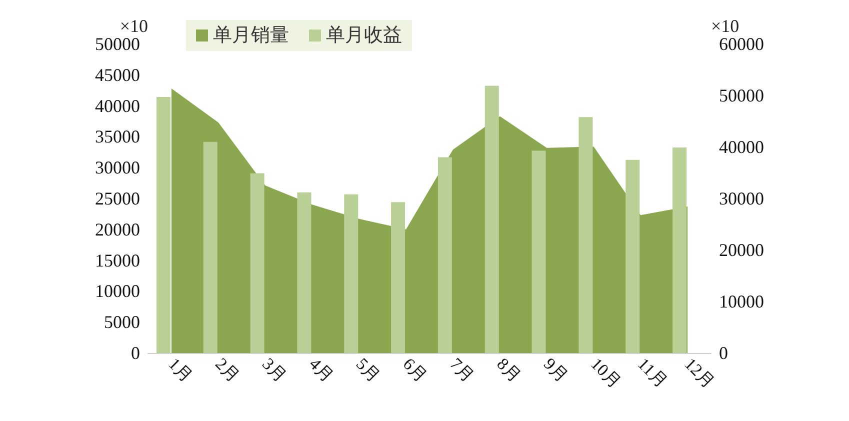 The width and height of the screenshot is (849, 421). What do you see at coordinates (462, 370) in the screenshot?
I see `x-tick-label: 7月` at bounding box center [462, 370].